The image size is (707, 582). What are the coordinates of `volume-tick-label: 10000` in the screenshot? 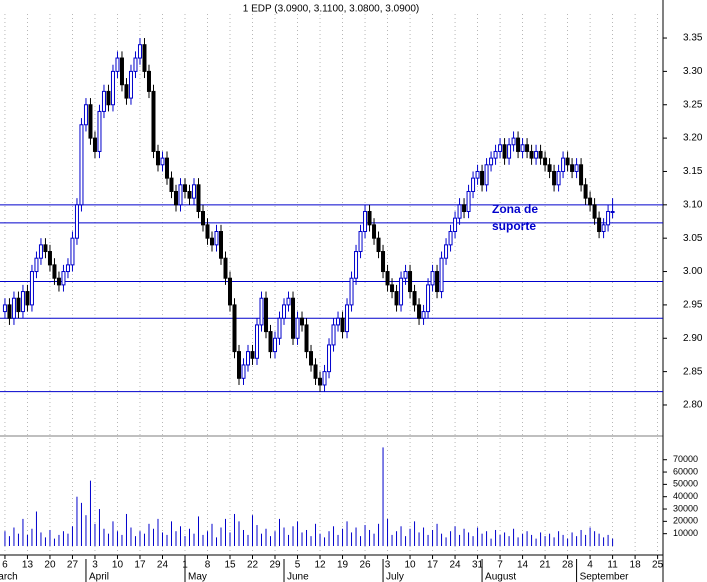 It's located at (685, 533).